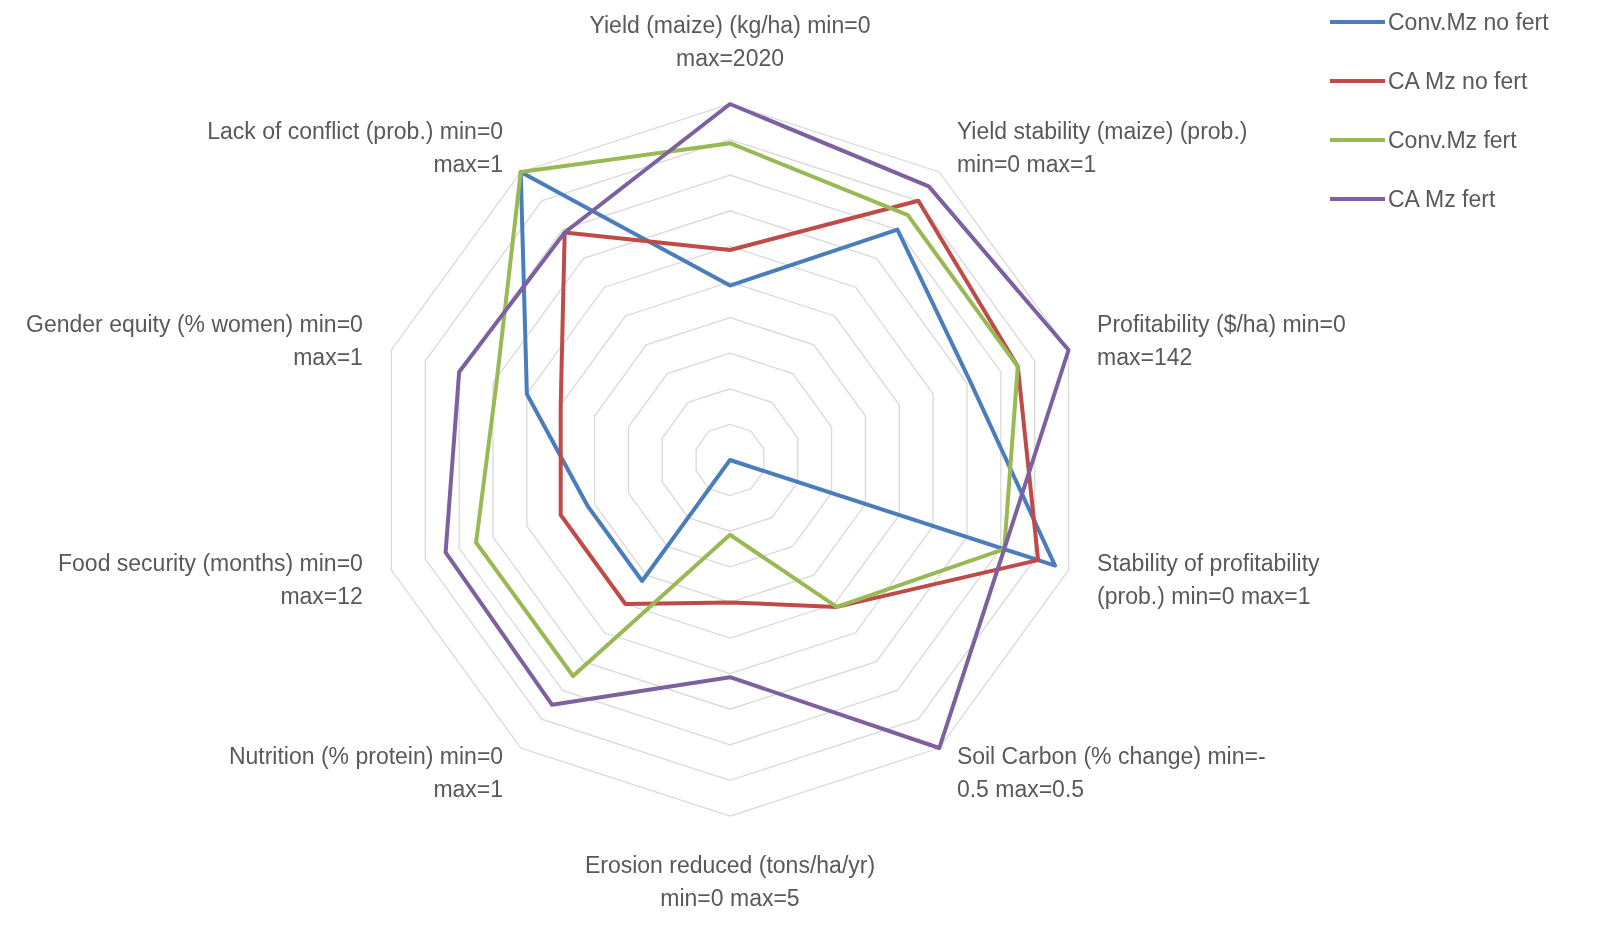 The height and width of the screenshot is (926, 1610). I want to click on spoke-label: Gender equity (% women) min=0 max=1, so click(194, 341).